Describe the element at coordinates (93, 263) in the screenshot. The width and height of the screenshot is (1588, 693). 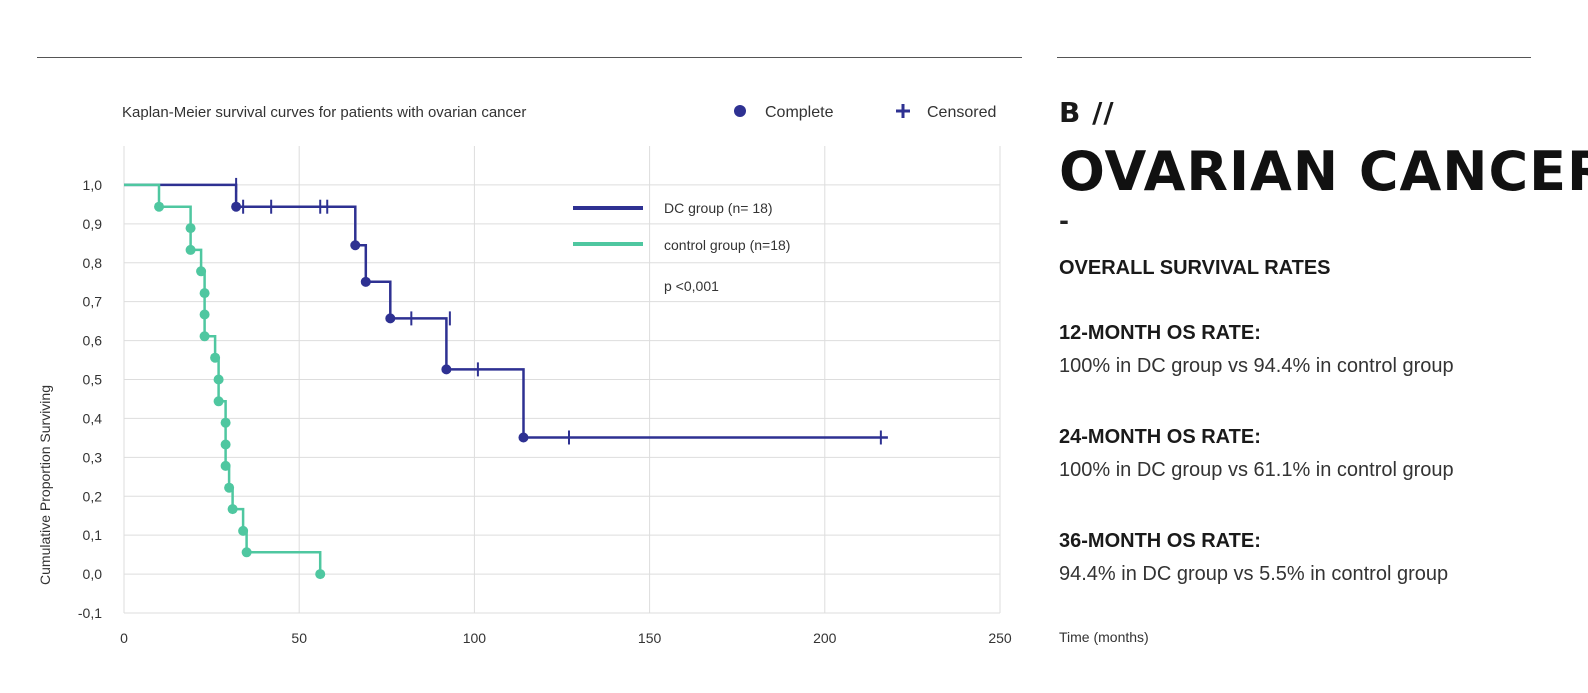
I see `y-tick-label: 0,8` at that location.